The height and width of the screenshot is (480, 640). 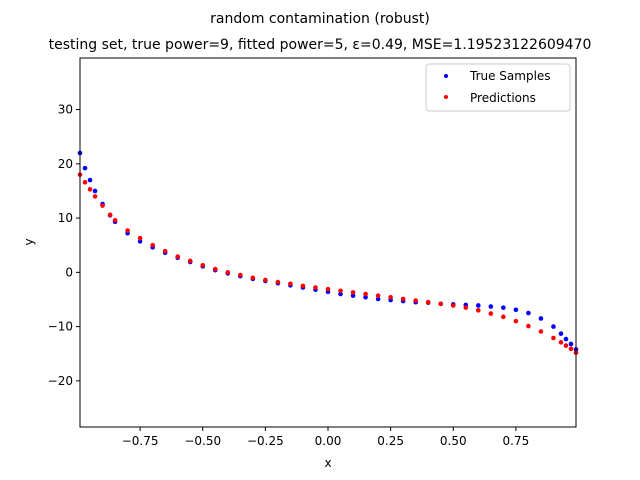 What do you see at coordinates (328, 441) in the screenshot?
I see `x-tick-label: 0.00` at bounding box center [328, 441].